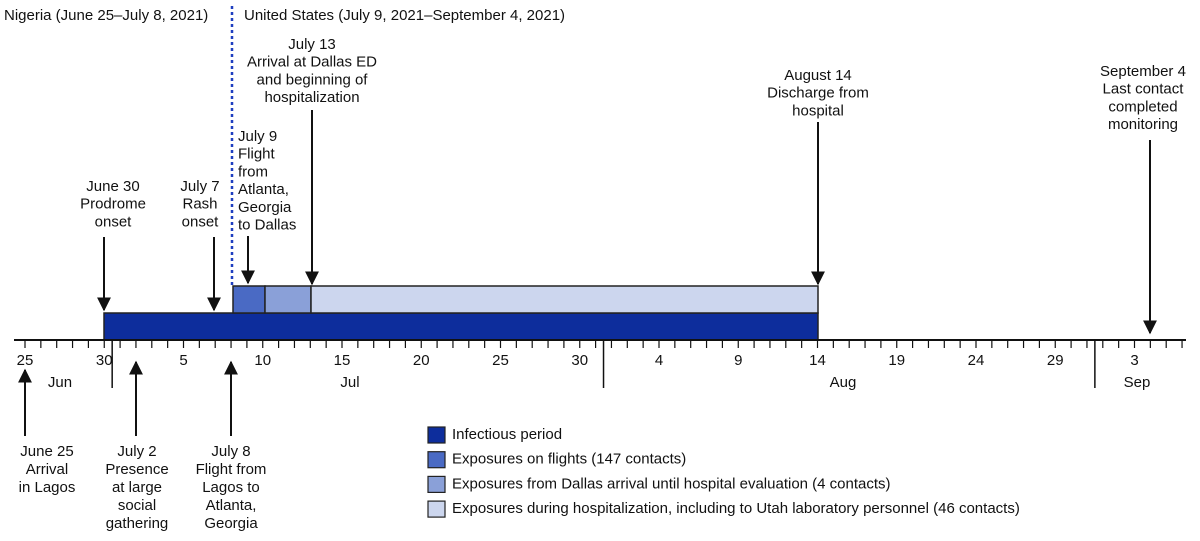 This screenshot has height=541, width=1200. Describe the element at coordinates (311, 97) in the screenshot. I see `event-label: hospitalization` at that location.